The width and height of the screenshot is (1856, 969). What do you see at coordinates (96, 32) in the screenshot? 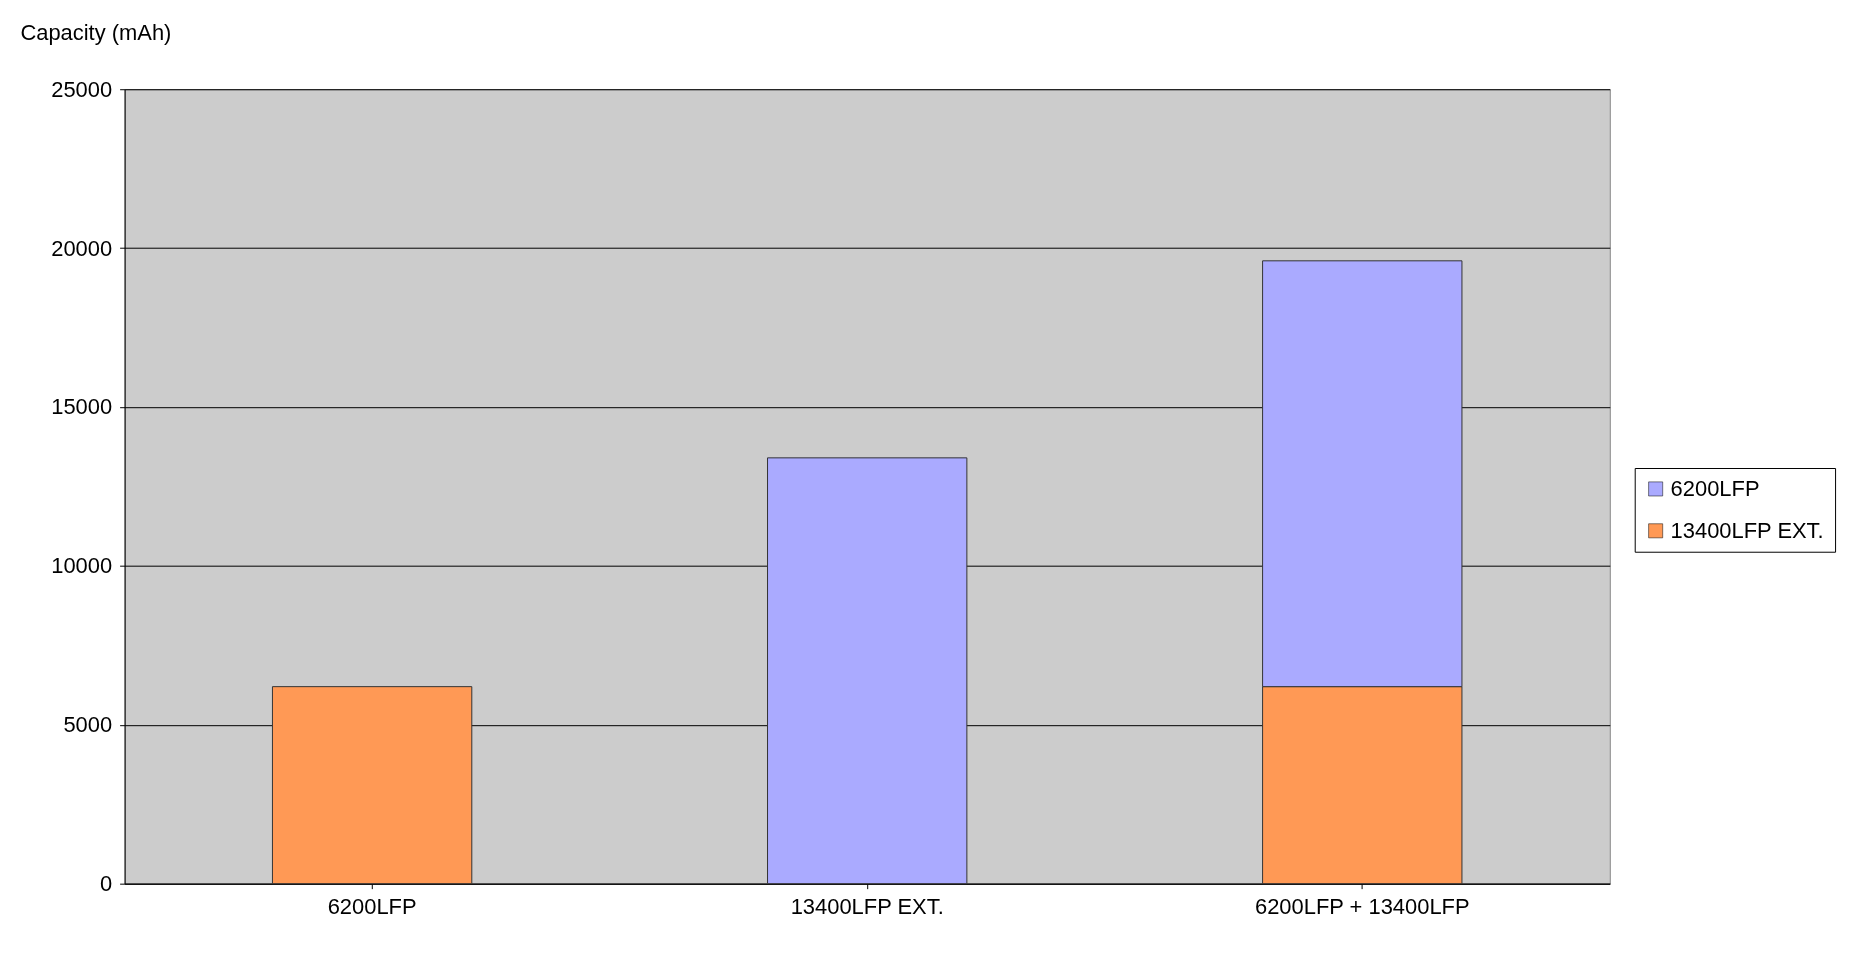
I see `y-axis-title: Capacity (mAh)` at bounding box center [96, 32].